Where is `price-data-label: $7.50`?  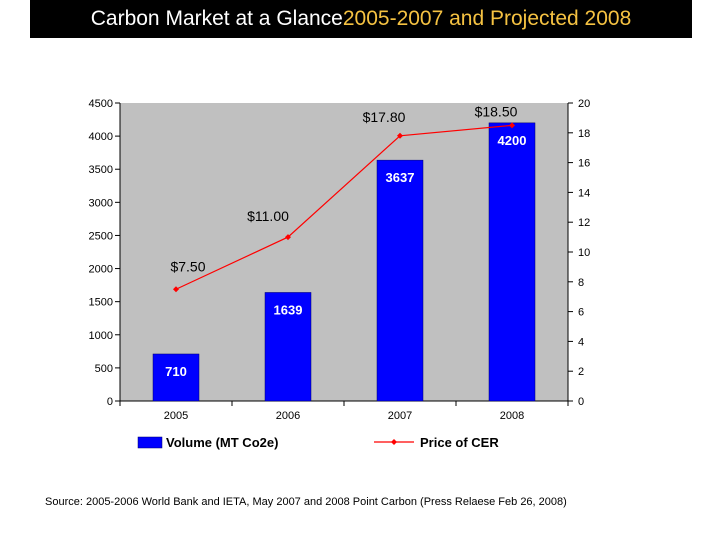
price-data-label: $7.50 is located at coordinates (187, 266).